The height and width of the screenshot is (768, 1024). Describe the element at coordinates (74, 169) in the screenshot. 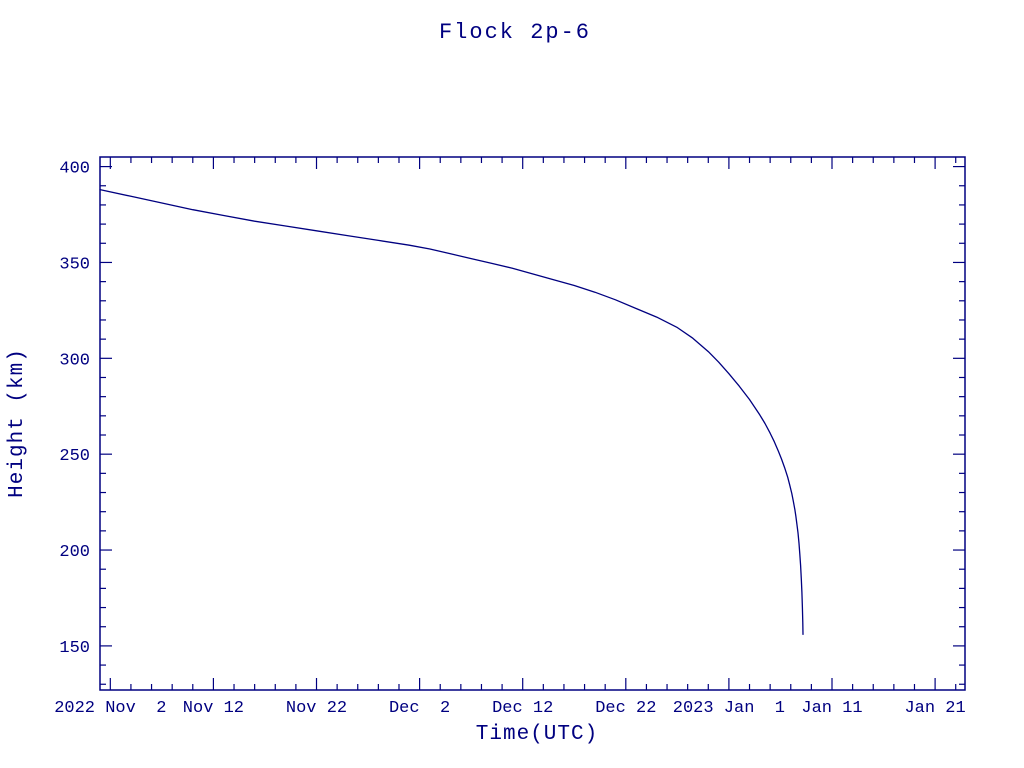

I see `y-tick-label: 400` at that location.